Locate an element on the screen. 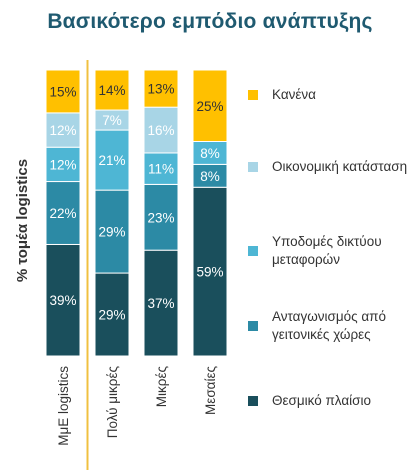  legend-item-3: Οικονομική κατάσταση is located at coordinates (334, 167).